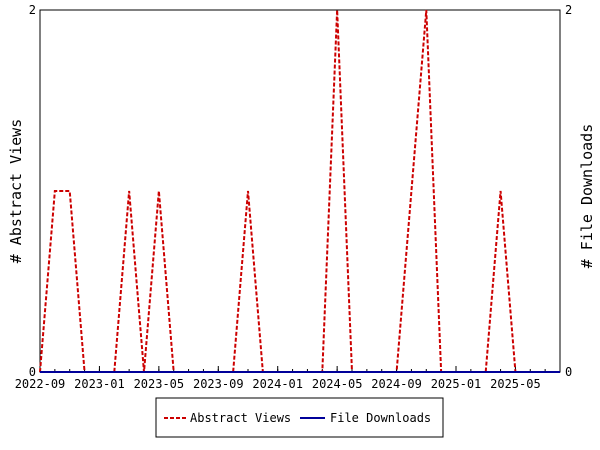 Image resolution: width=600 pixels, height=450 pixels. What do you see at coordinates (515, 384) in the screenshot?
I see `x-tick-label: 2025-05` at bounding box center [515, 384].